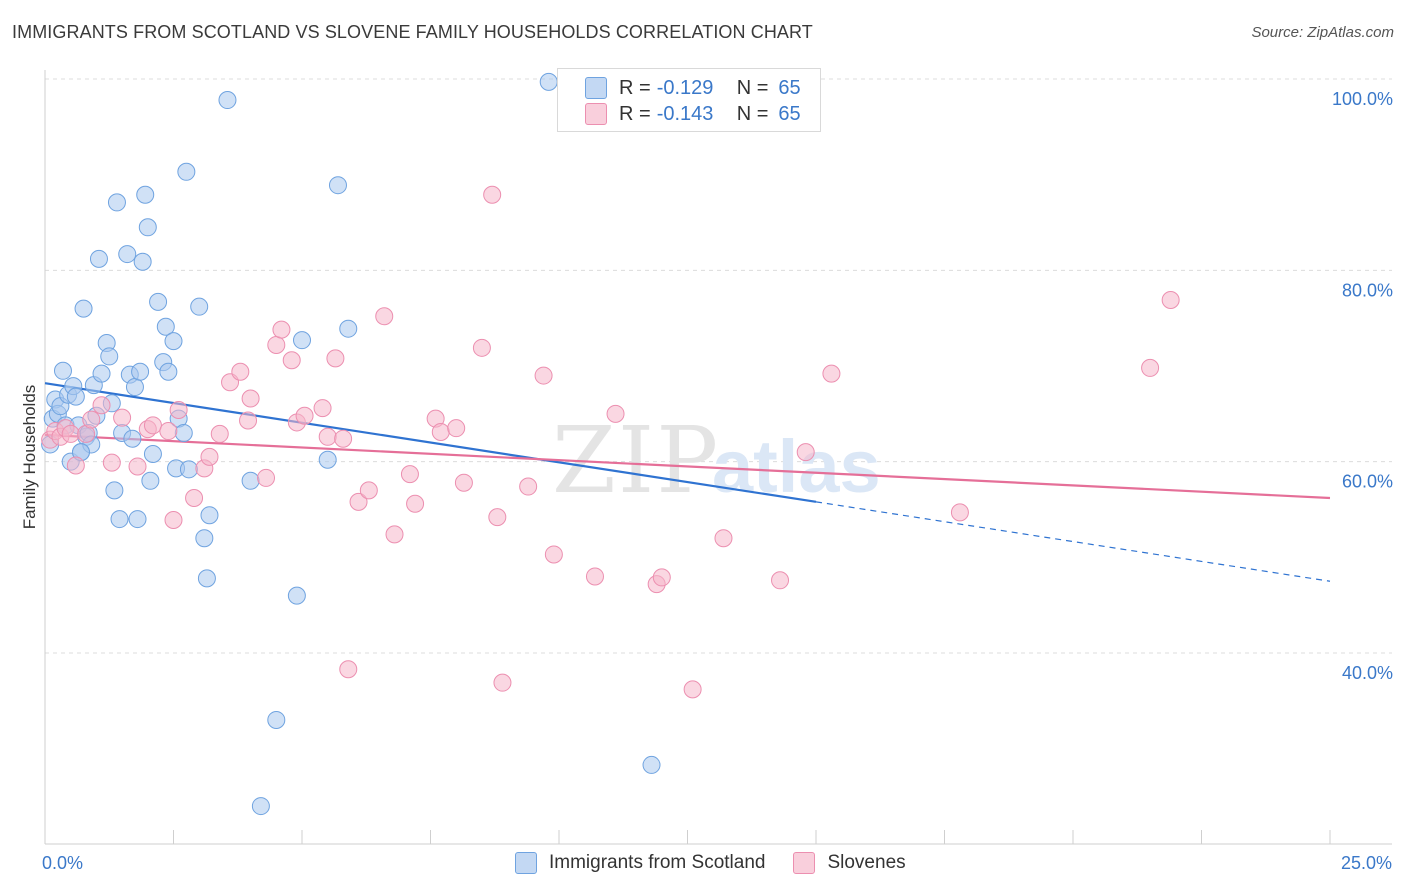  What do you see at coordinates (1362, 386) in the screenshot?
I see `y-tick-labels: 40.0% 60.0% 80.0% 100.0%` at bounding box center [1362, 386].